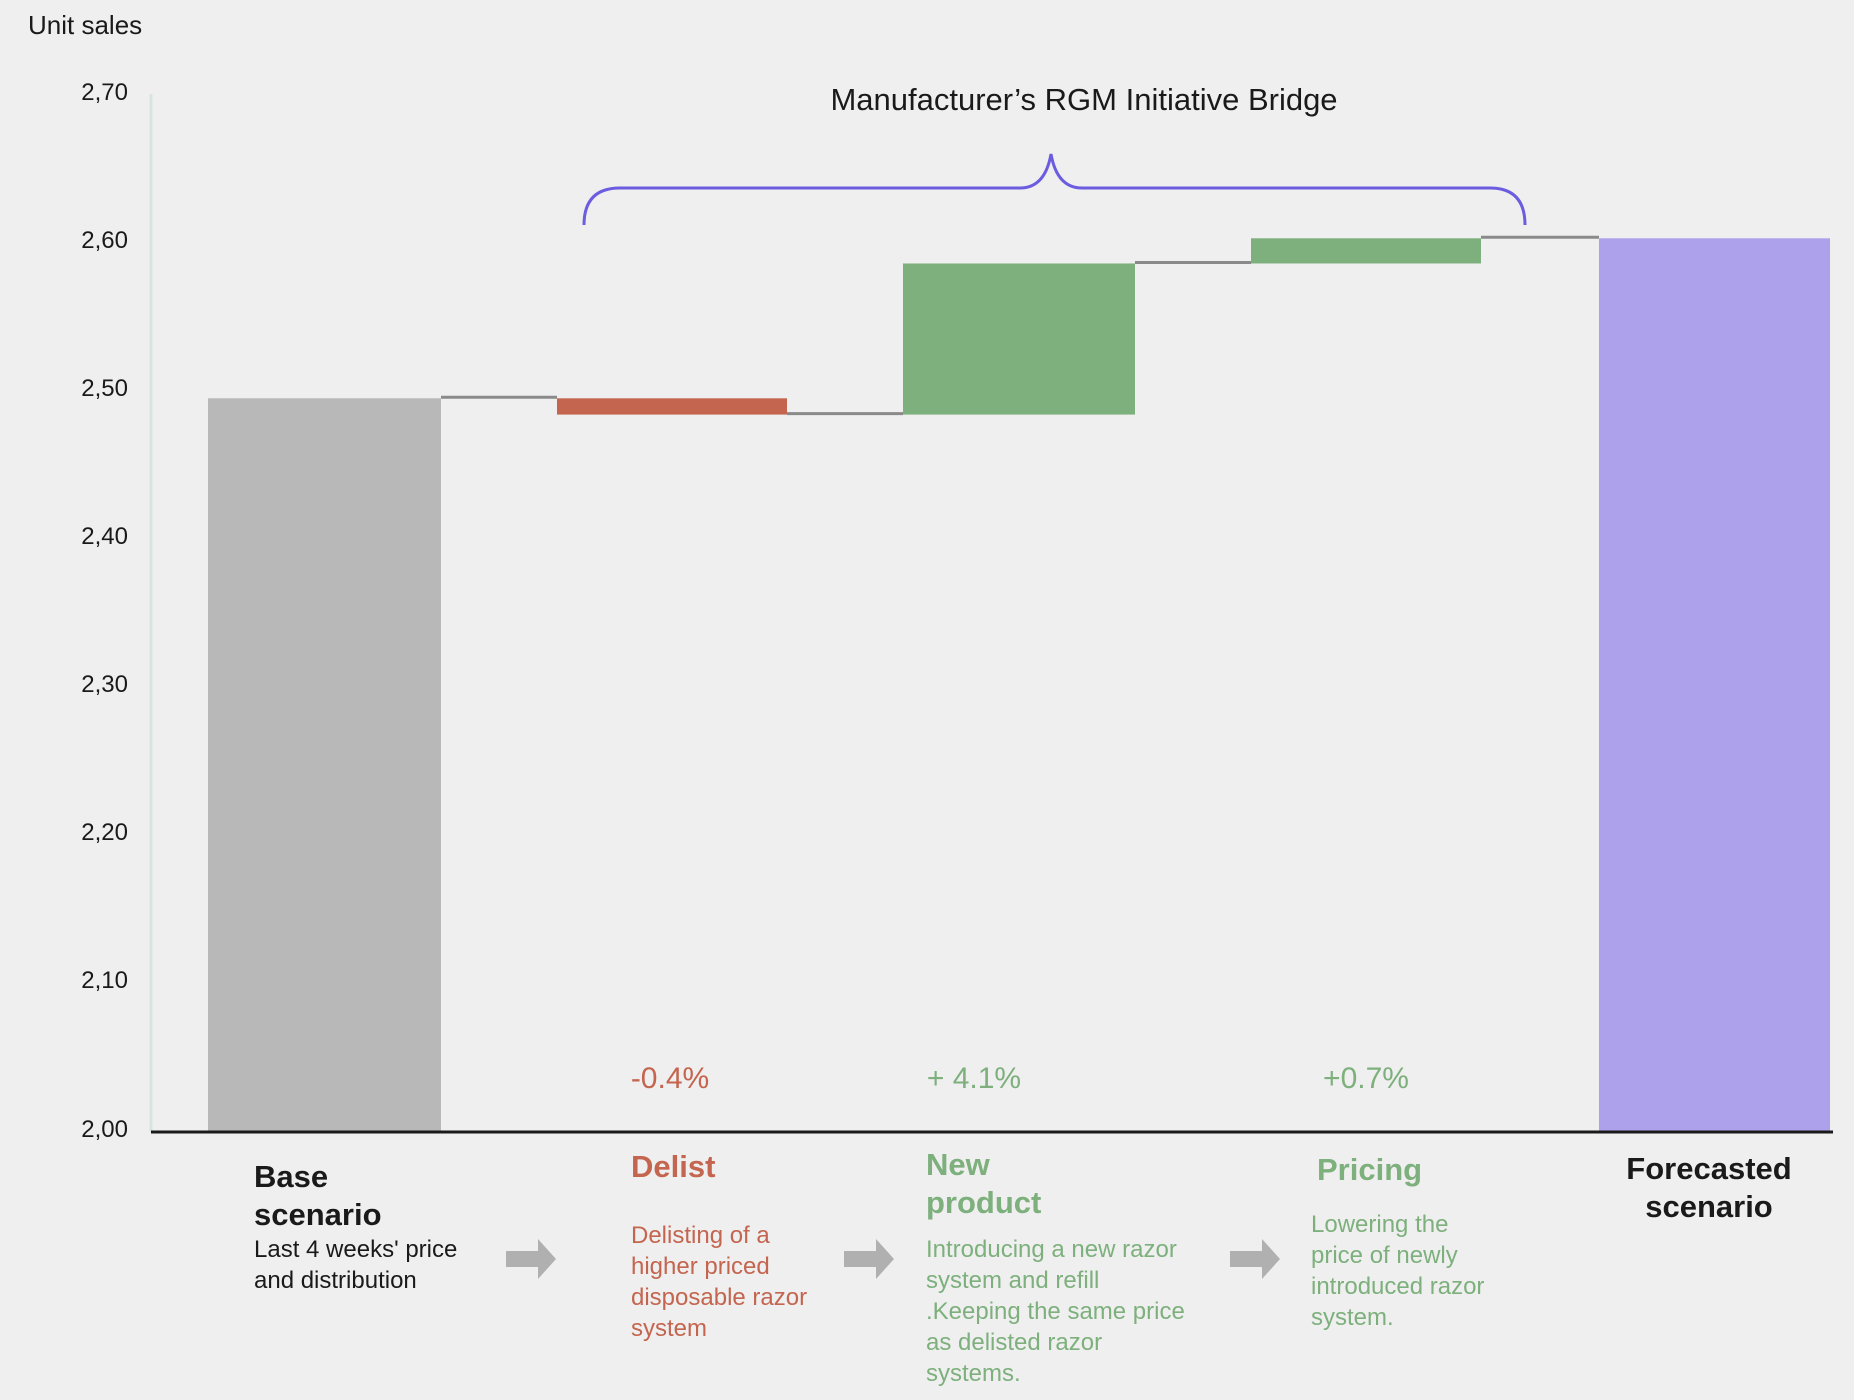 The height and width of the screenshot is (1400, 1854). Describe the element at coordinates (958, 1164) in the screenshot. I see `category-title: New` at that location.